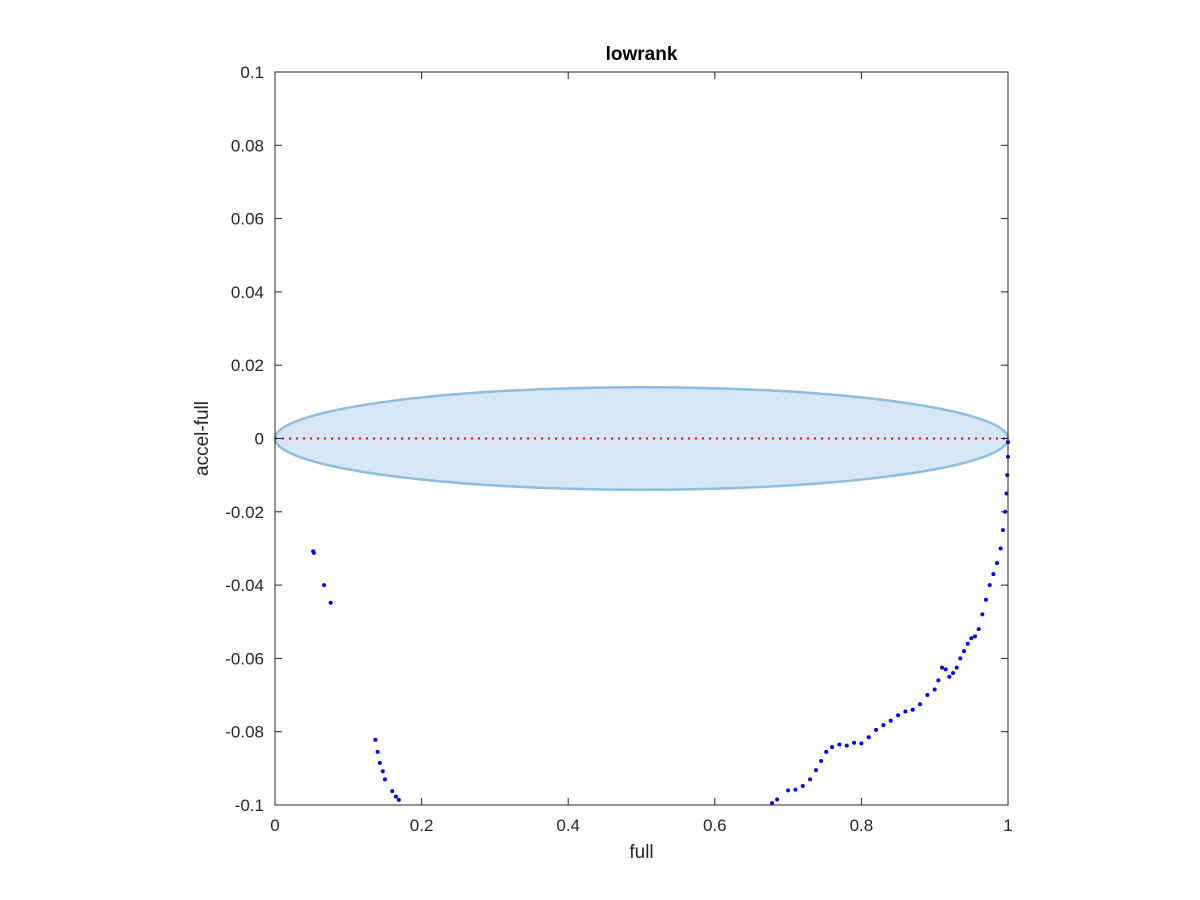 This screenshot has height=900, width=1200. I want to click on y-tick-label: 0, so click(259, 439).